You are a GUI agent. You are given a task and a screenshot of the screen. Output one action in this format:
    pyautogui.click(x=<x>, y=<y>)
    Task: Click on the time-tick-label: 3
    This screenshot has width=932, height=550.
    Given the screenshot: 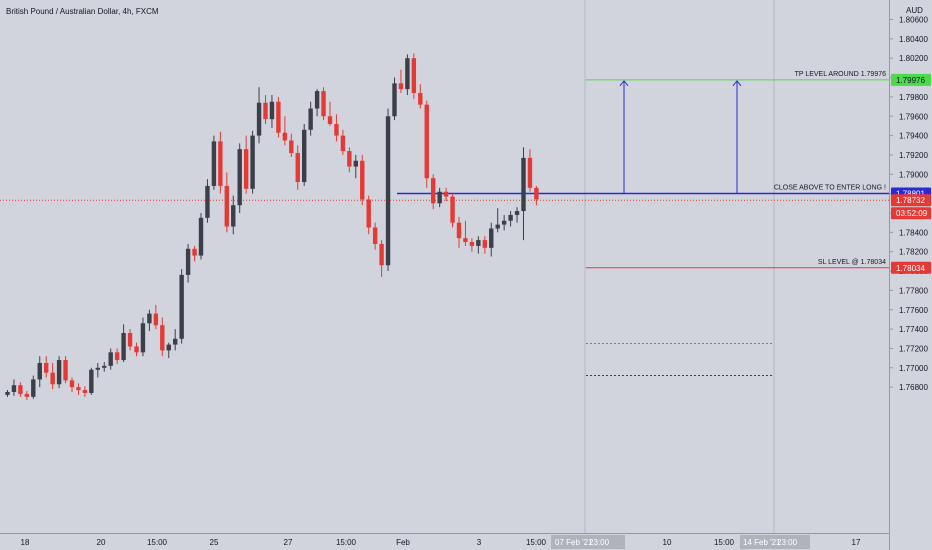 What is the action you would take?
    pyautogui.click(x=479, y=542)
    